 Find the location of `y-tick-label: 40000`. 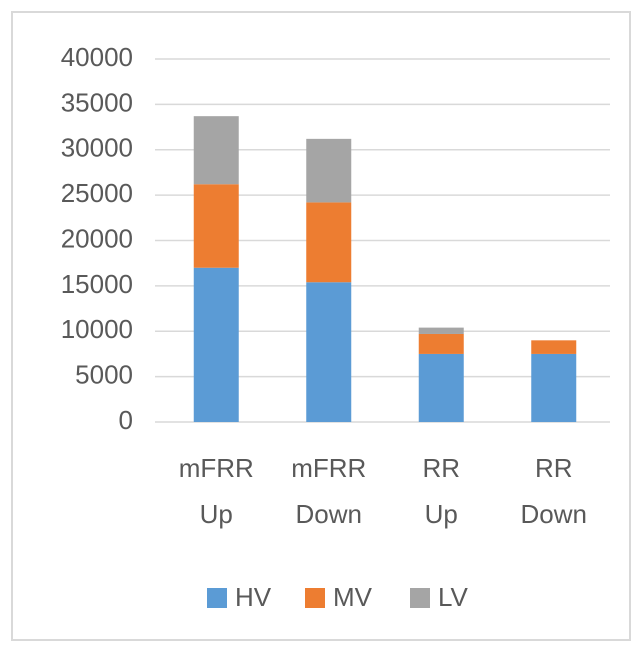

y-tick-label: 40000 is located at coordinates (97, 57).